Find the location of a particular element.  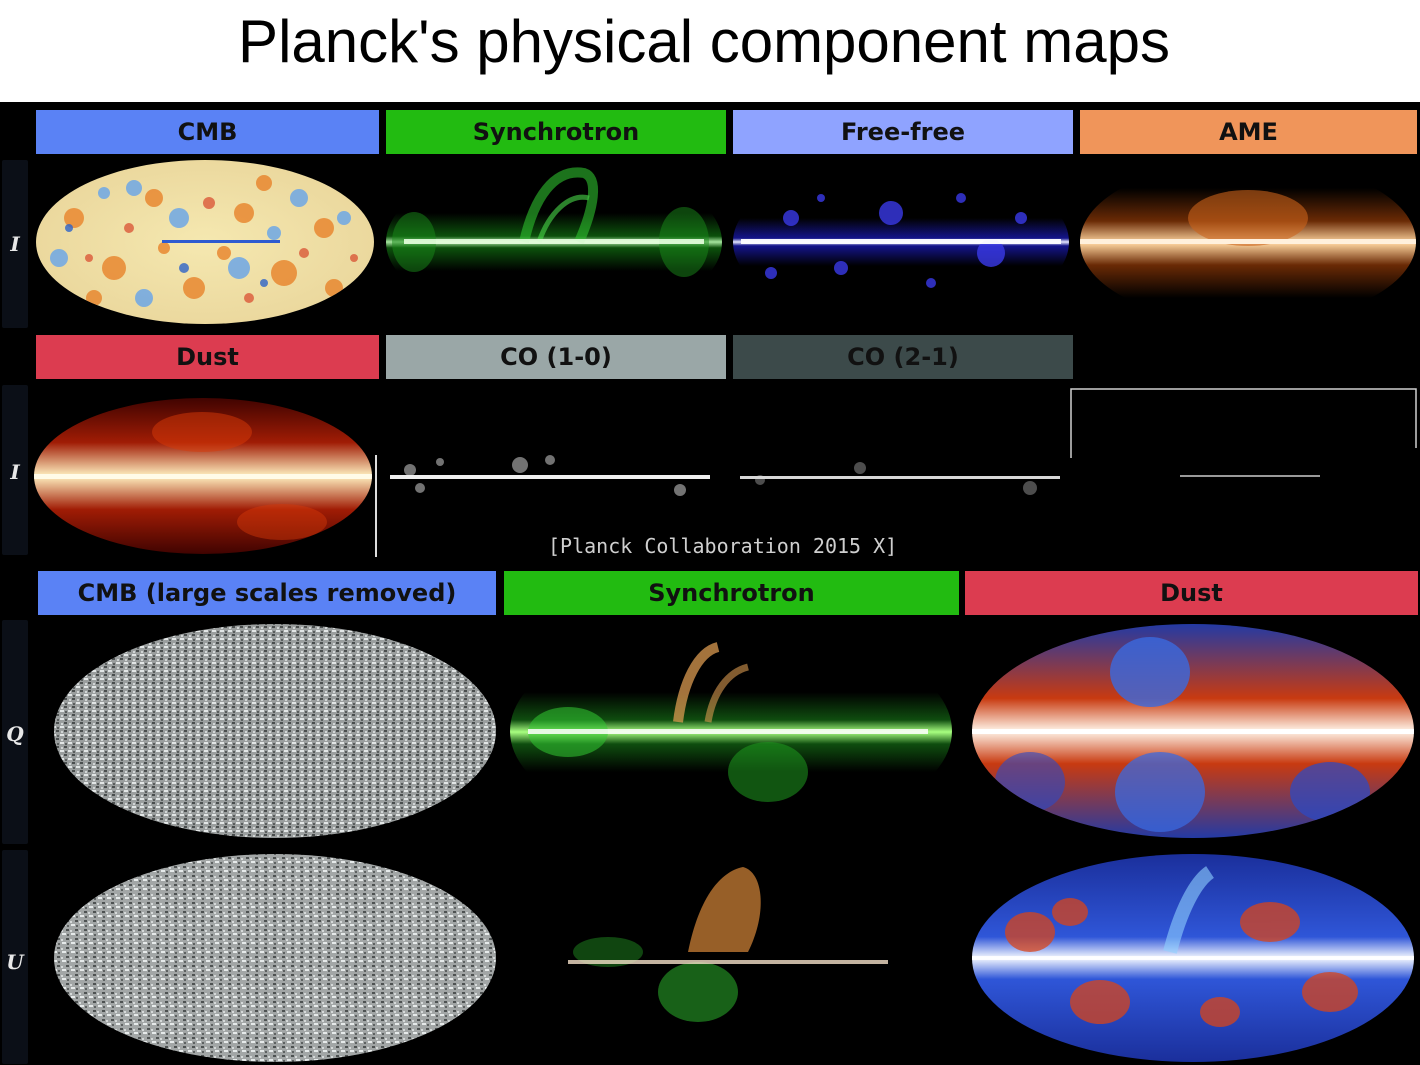

co-3-2-map is located at coordinates (1244, 454).